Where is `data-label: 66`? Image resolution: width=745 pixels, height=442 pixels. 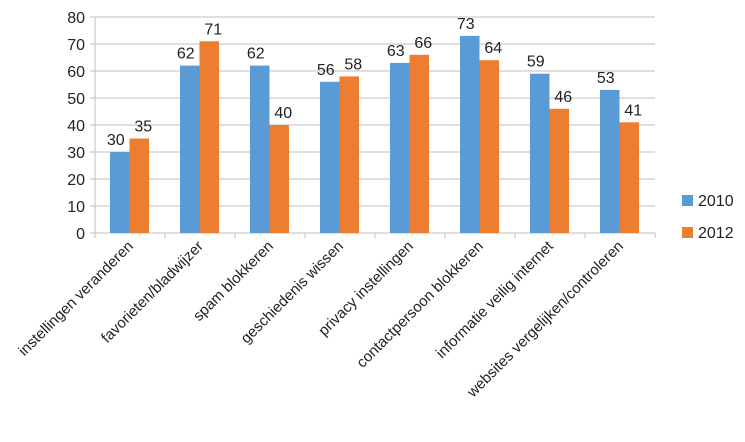 data-label: 66 is located at coordinates (423, 43).